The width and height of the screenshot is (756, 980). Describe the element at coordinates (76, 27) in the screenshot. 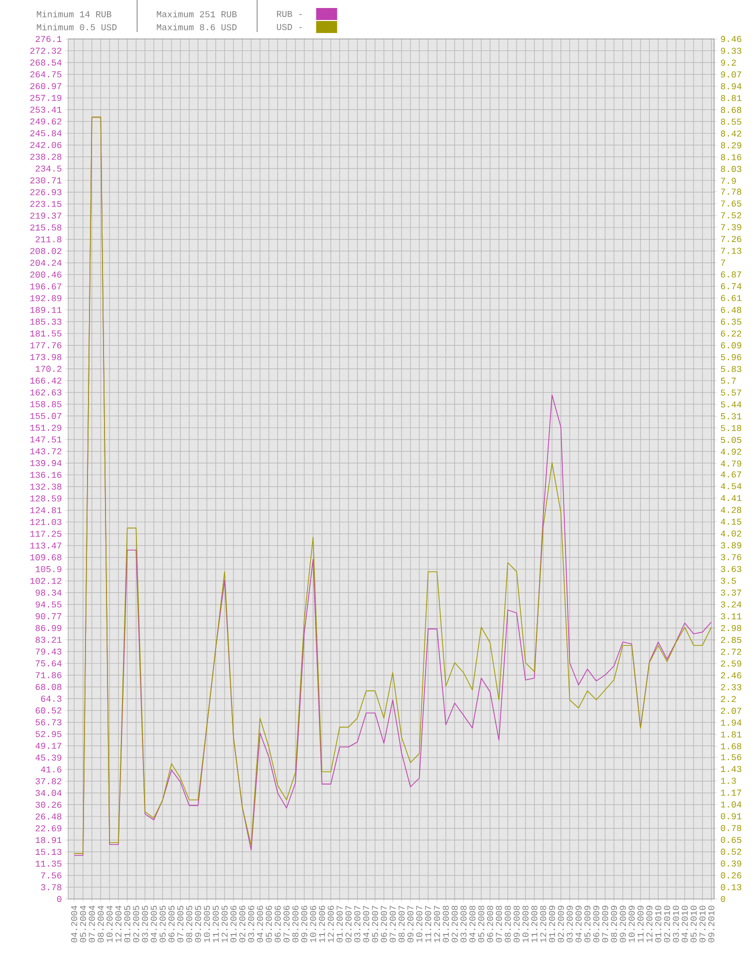

I see `text: Minimum 0.5 USD` at that location.